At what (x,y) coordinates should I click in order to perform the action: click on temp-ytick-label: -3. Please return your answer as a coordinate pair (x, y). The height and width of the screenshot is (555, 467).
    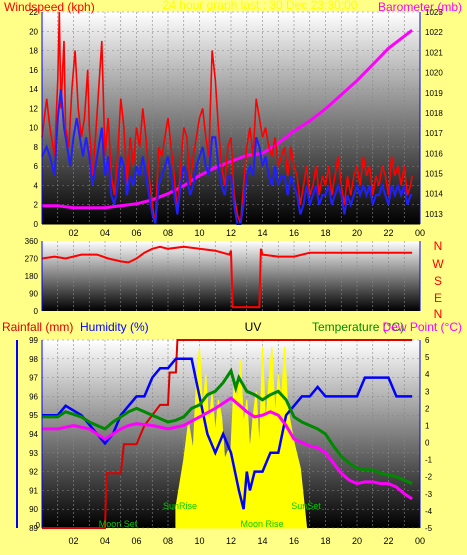
    Looking at the image, I should click on (429, 494).